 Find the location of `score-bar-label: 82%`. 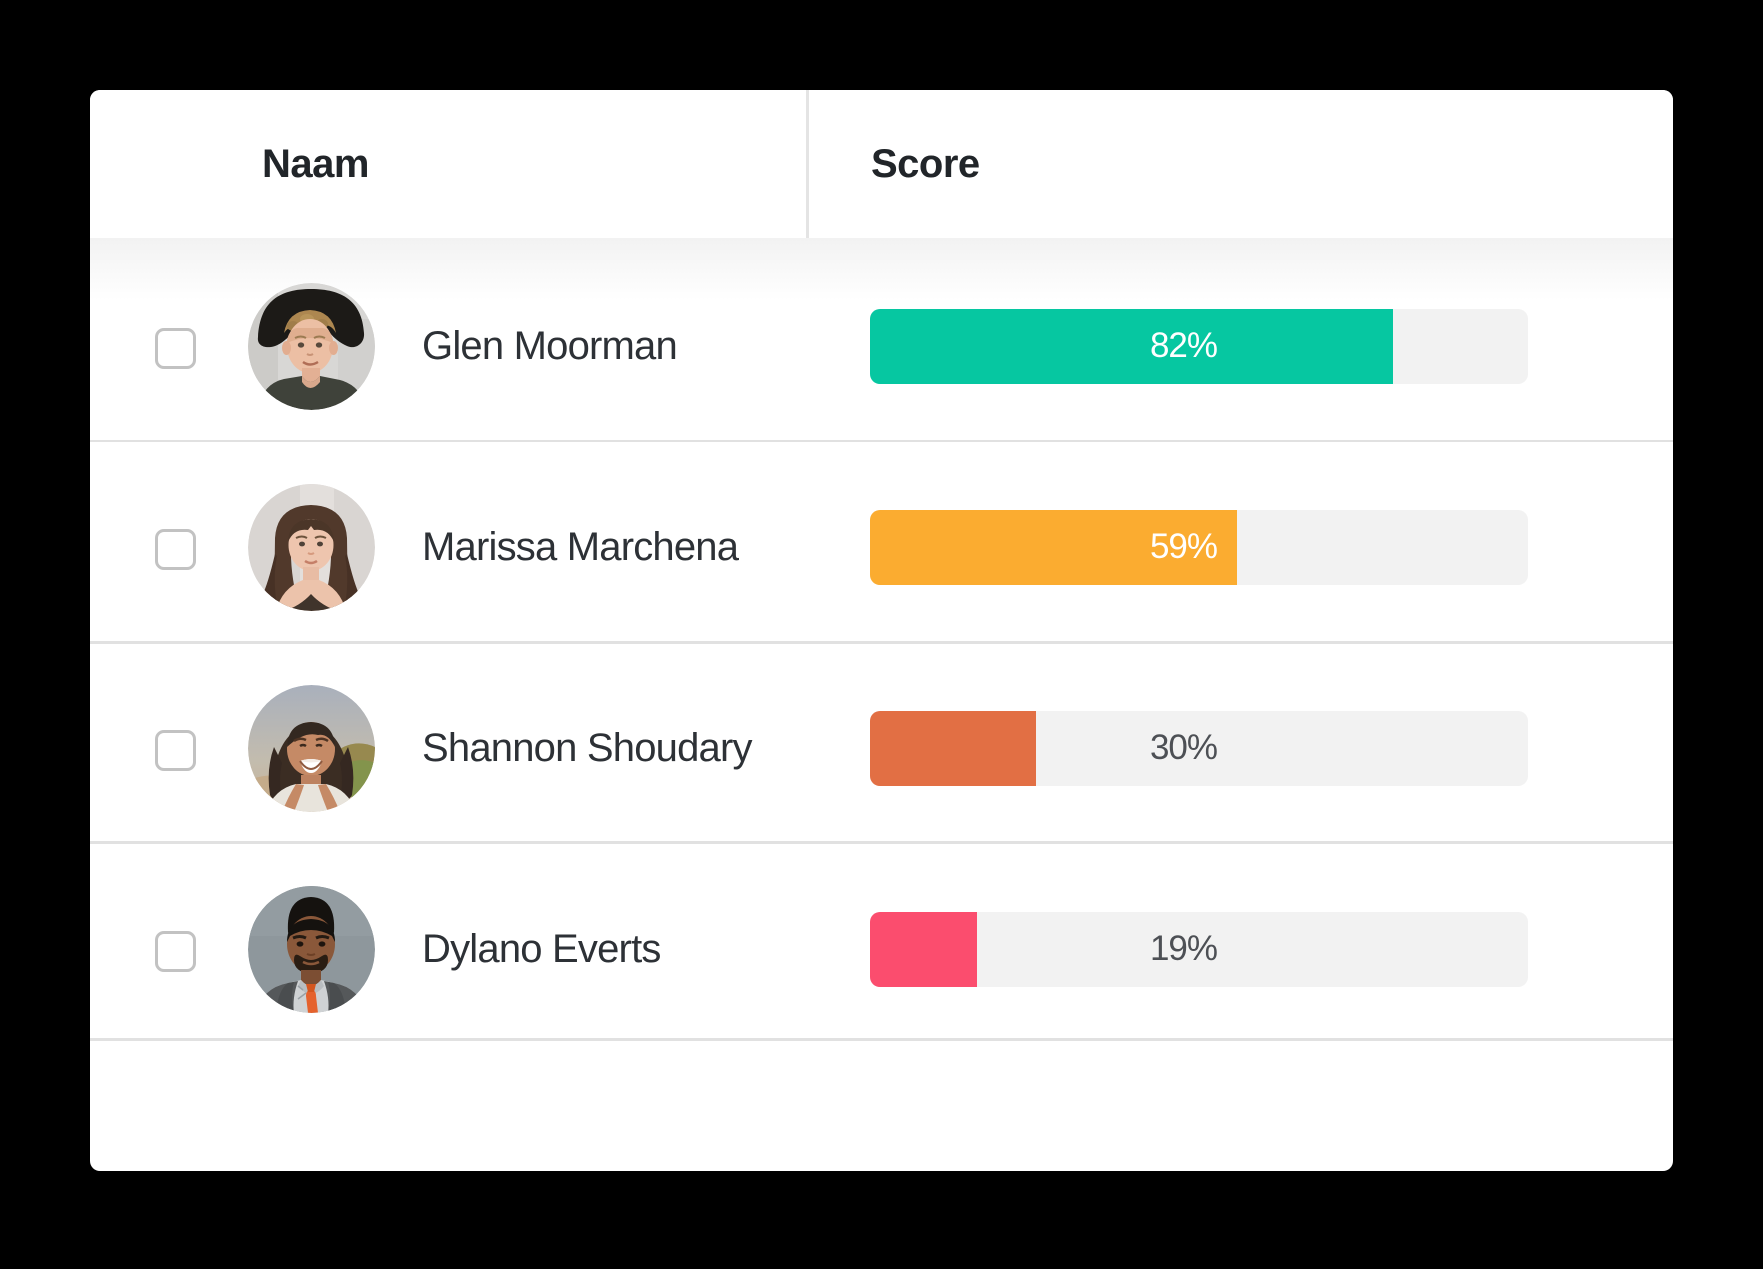

score-bar-label: 82% is located at coordinates (1183, 345).